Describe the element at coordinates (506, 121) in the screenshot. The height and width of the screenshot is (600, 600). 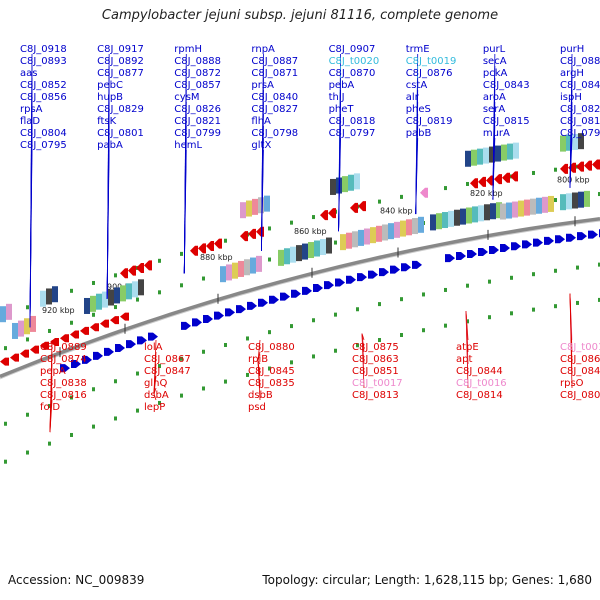
I see `gene-label: C8J_0815` at that location.